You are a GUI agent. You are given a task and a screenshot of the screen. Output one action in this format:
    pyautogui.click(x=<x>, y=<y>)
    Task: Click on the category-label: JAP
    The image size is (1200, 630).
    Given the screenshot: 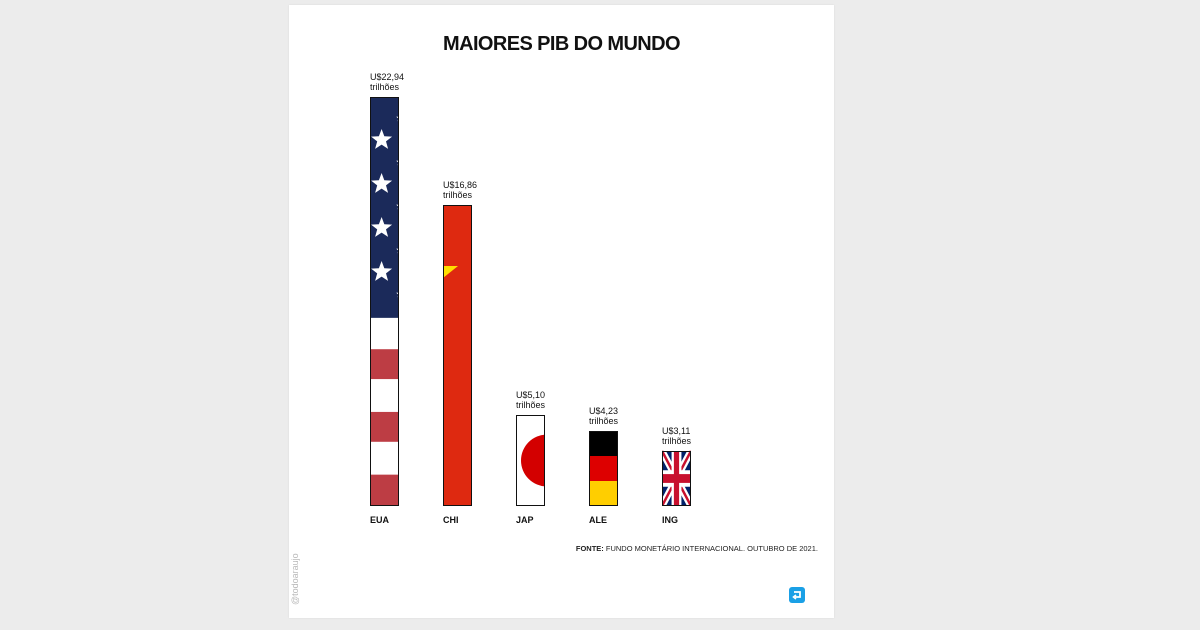 What is the action you would take?
    pyautogui.click(x=525, y=520)
    